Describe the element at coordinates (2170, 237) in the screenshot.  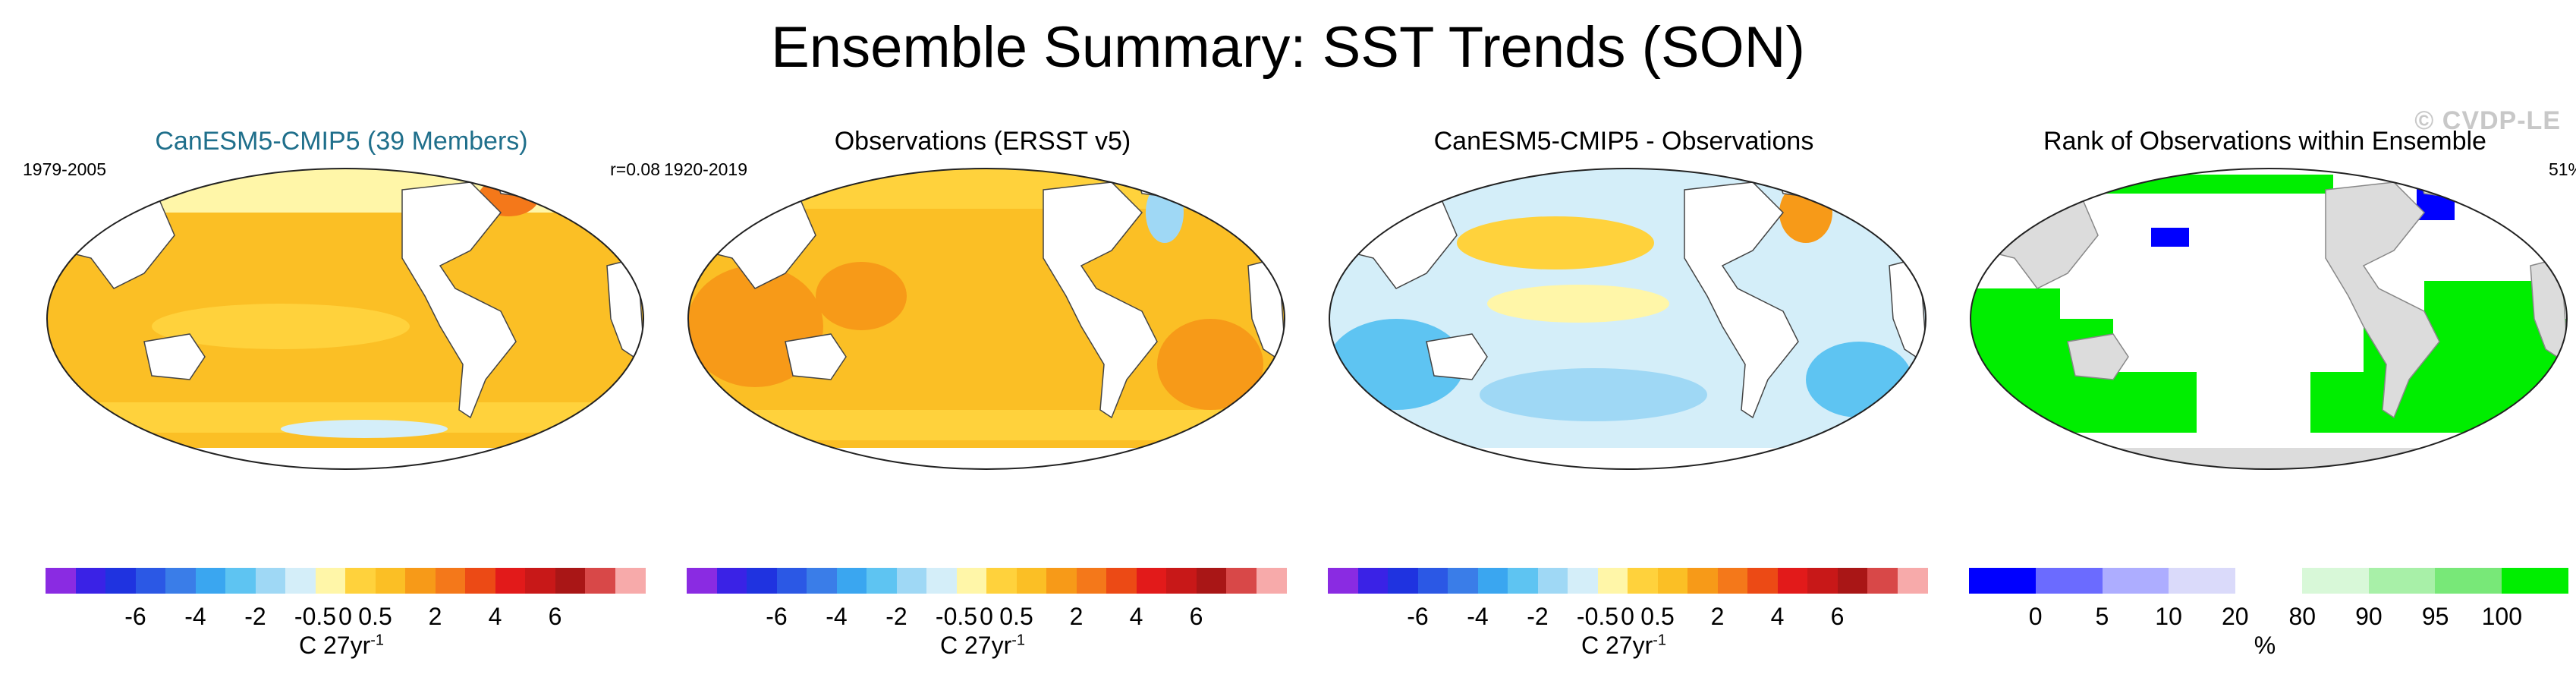
I see `north-pacific-low-rank` at that location.